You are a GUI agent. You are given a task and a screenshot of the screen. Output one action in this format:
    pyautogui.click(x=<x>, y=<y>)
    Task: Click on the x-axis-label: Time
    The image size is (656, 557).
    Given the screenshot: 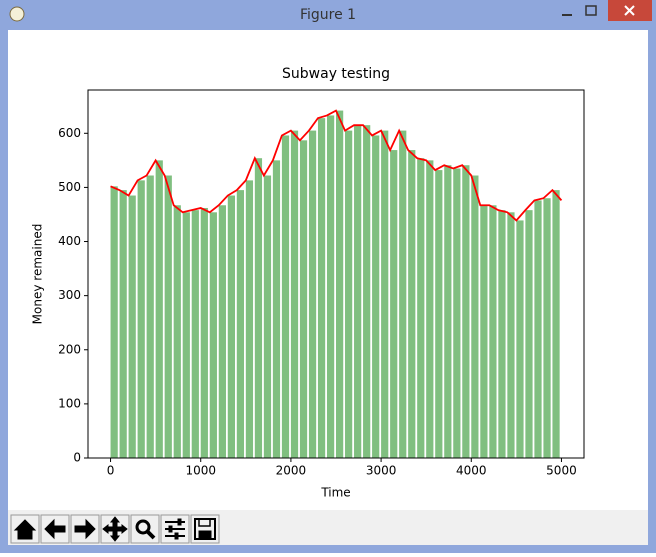 What is the action you would take?
    pyautogui.click(x=335, y=493)
    